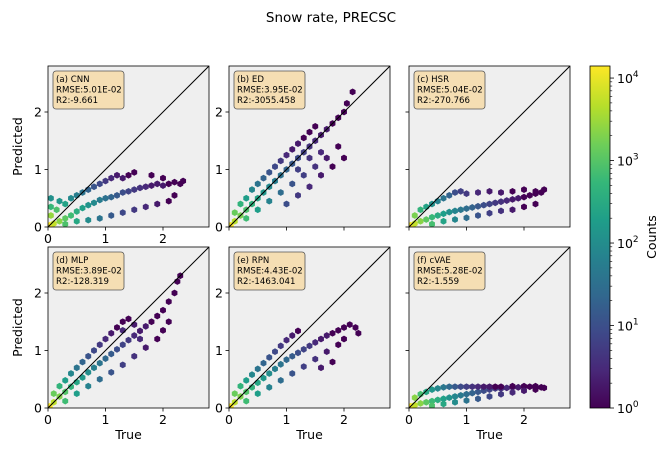  What do you see at coordinates (489, 146) in the screenshot?
I see `axes-frame` at bounding box center [489, 146].